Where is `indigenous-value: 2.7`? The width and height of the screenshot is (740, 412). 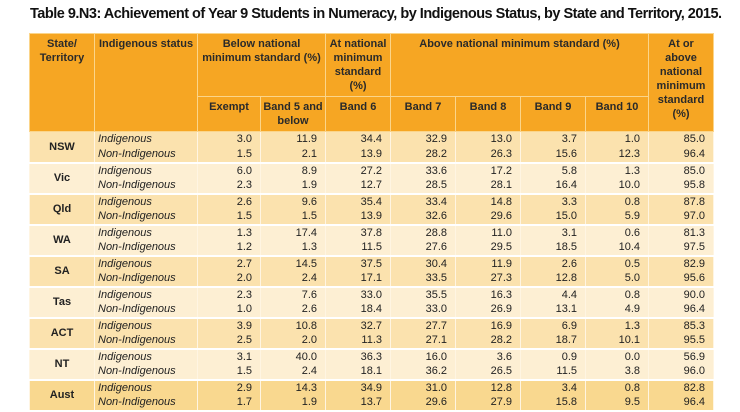 indigenous-value: 2.7 is located at coordinates (244, 263).